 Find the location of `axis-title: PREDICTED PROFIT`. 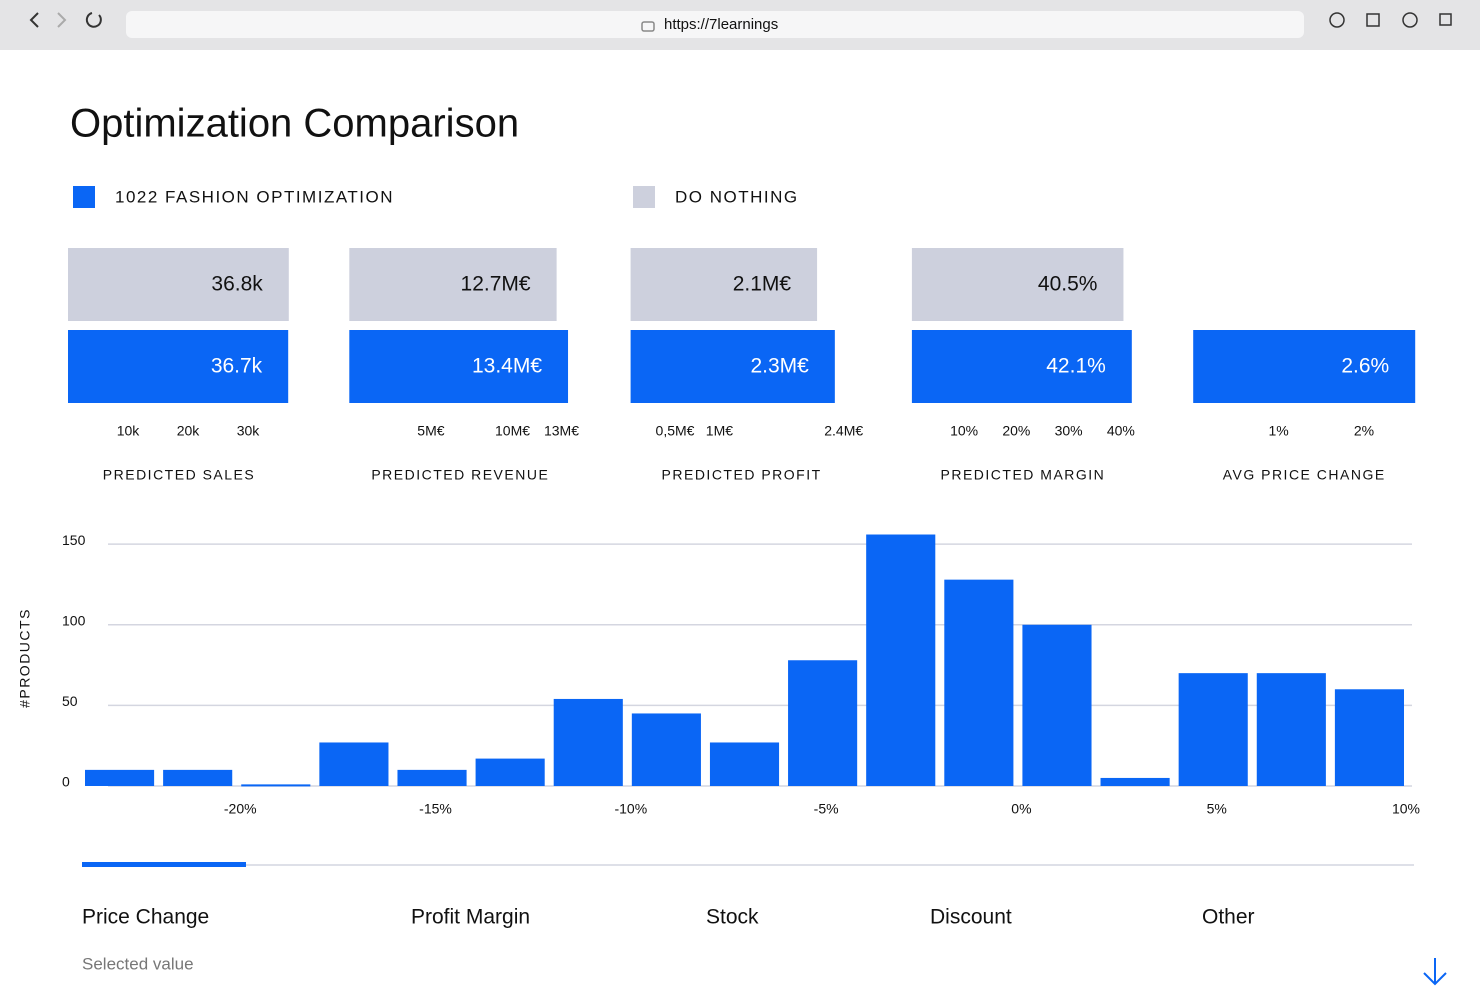

axis-title: PREDICTED PROFIT is located at coordinates (742, 475).